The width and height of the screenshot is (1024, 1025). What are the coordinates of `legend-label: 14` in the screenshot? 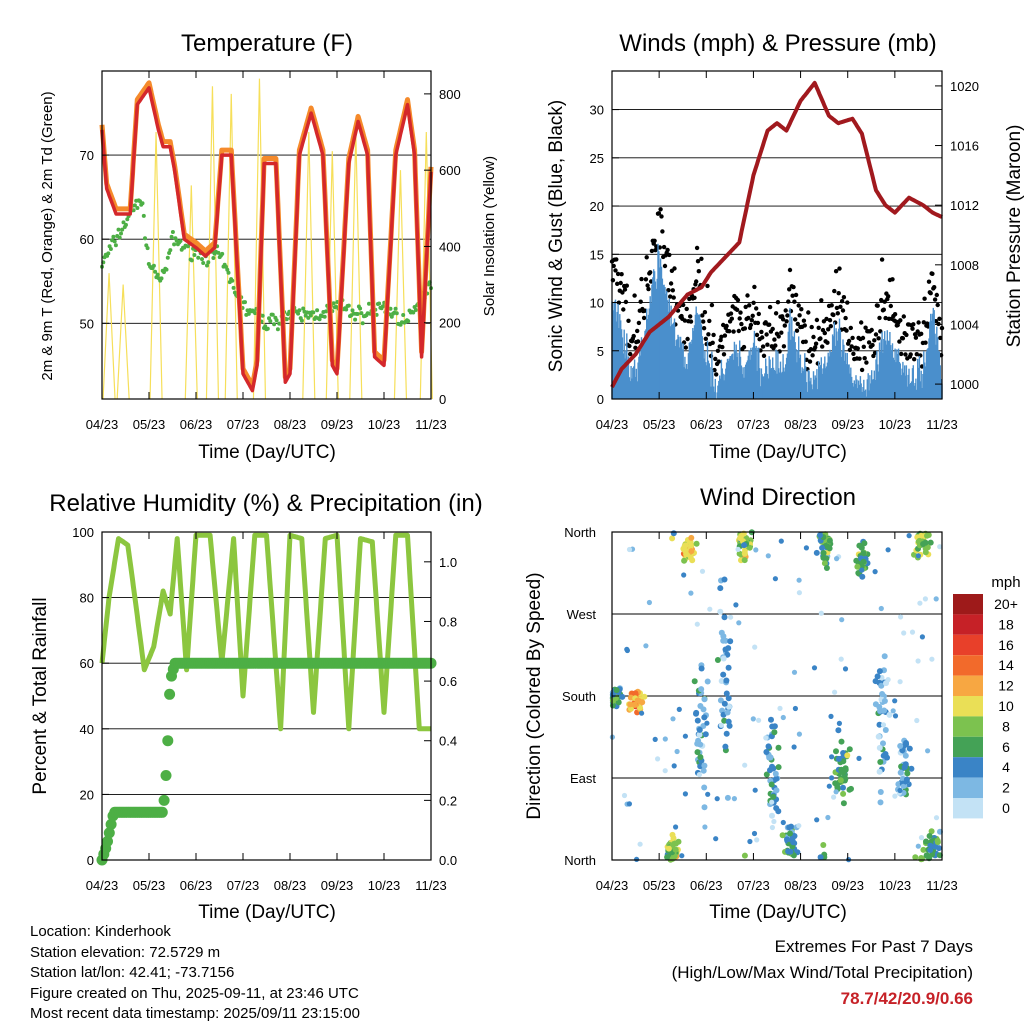 It's located at (1006, 665).